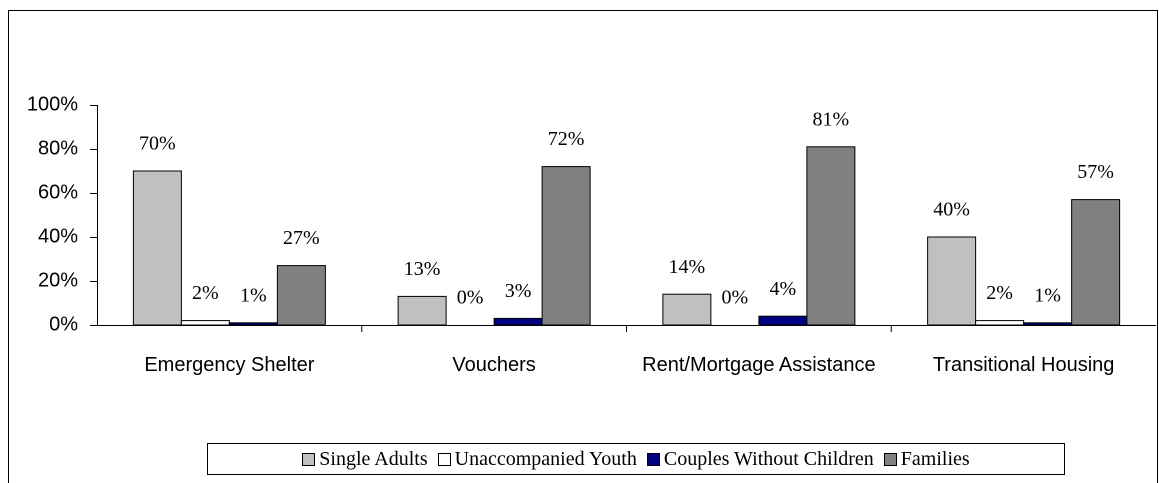 This screenshot has width=1159, height=483. Describe the element at coordinates (58, 280) in the screenshot. I see `y-tick-label: 20%` at that location.